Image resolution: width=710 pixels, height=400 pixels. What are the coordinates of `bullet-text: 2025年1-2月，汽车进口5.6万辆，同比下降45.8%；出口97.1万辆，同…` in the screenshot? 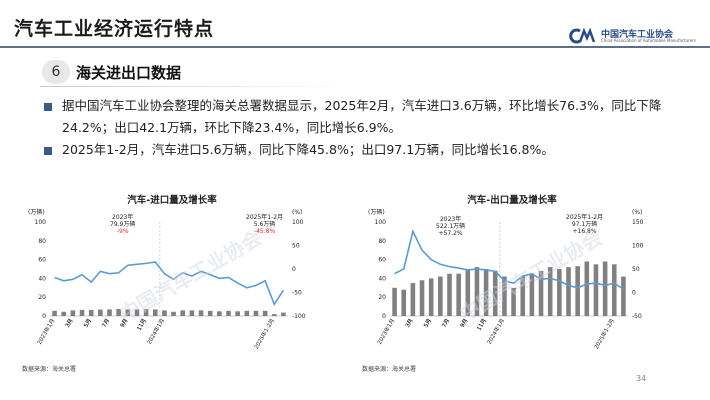 It's located at (308, 149).